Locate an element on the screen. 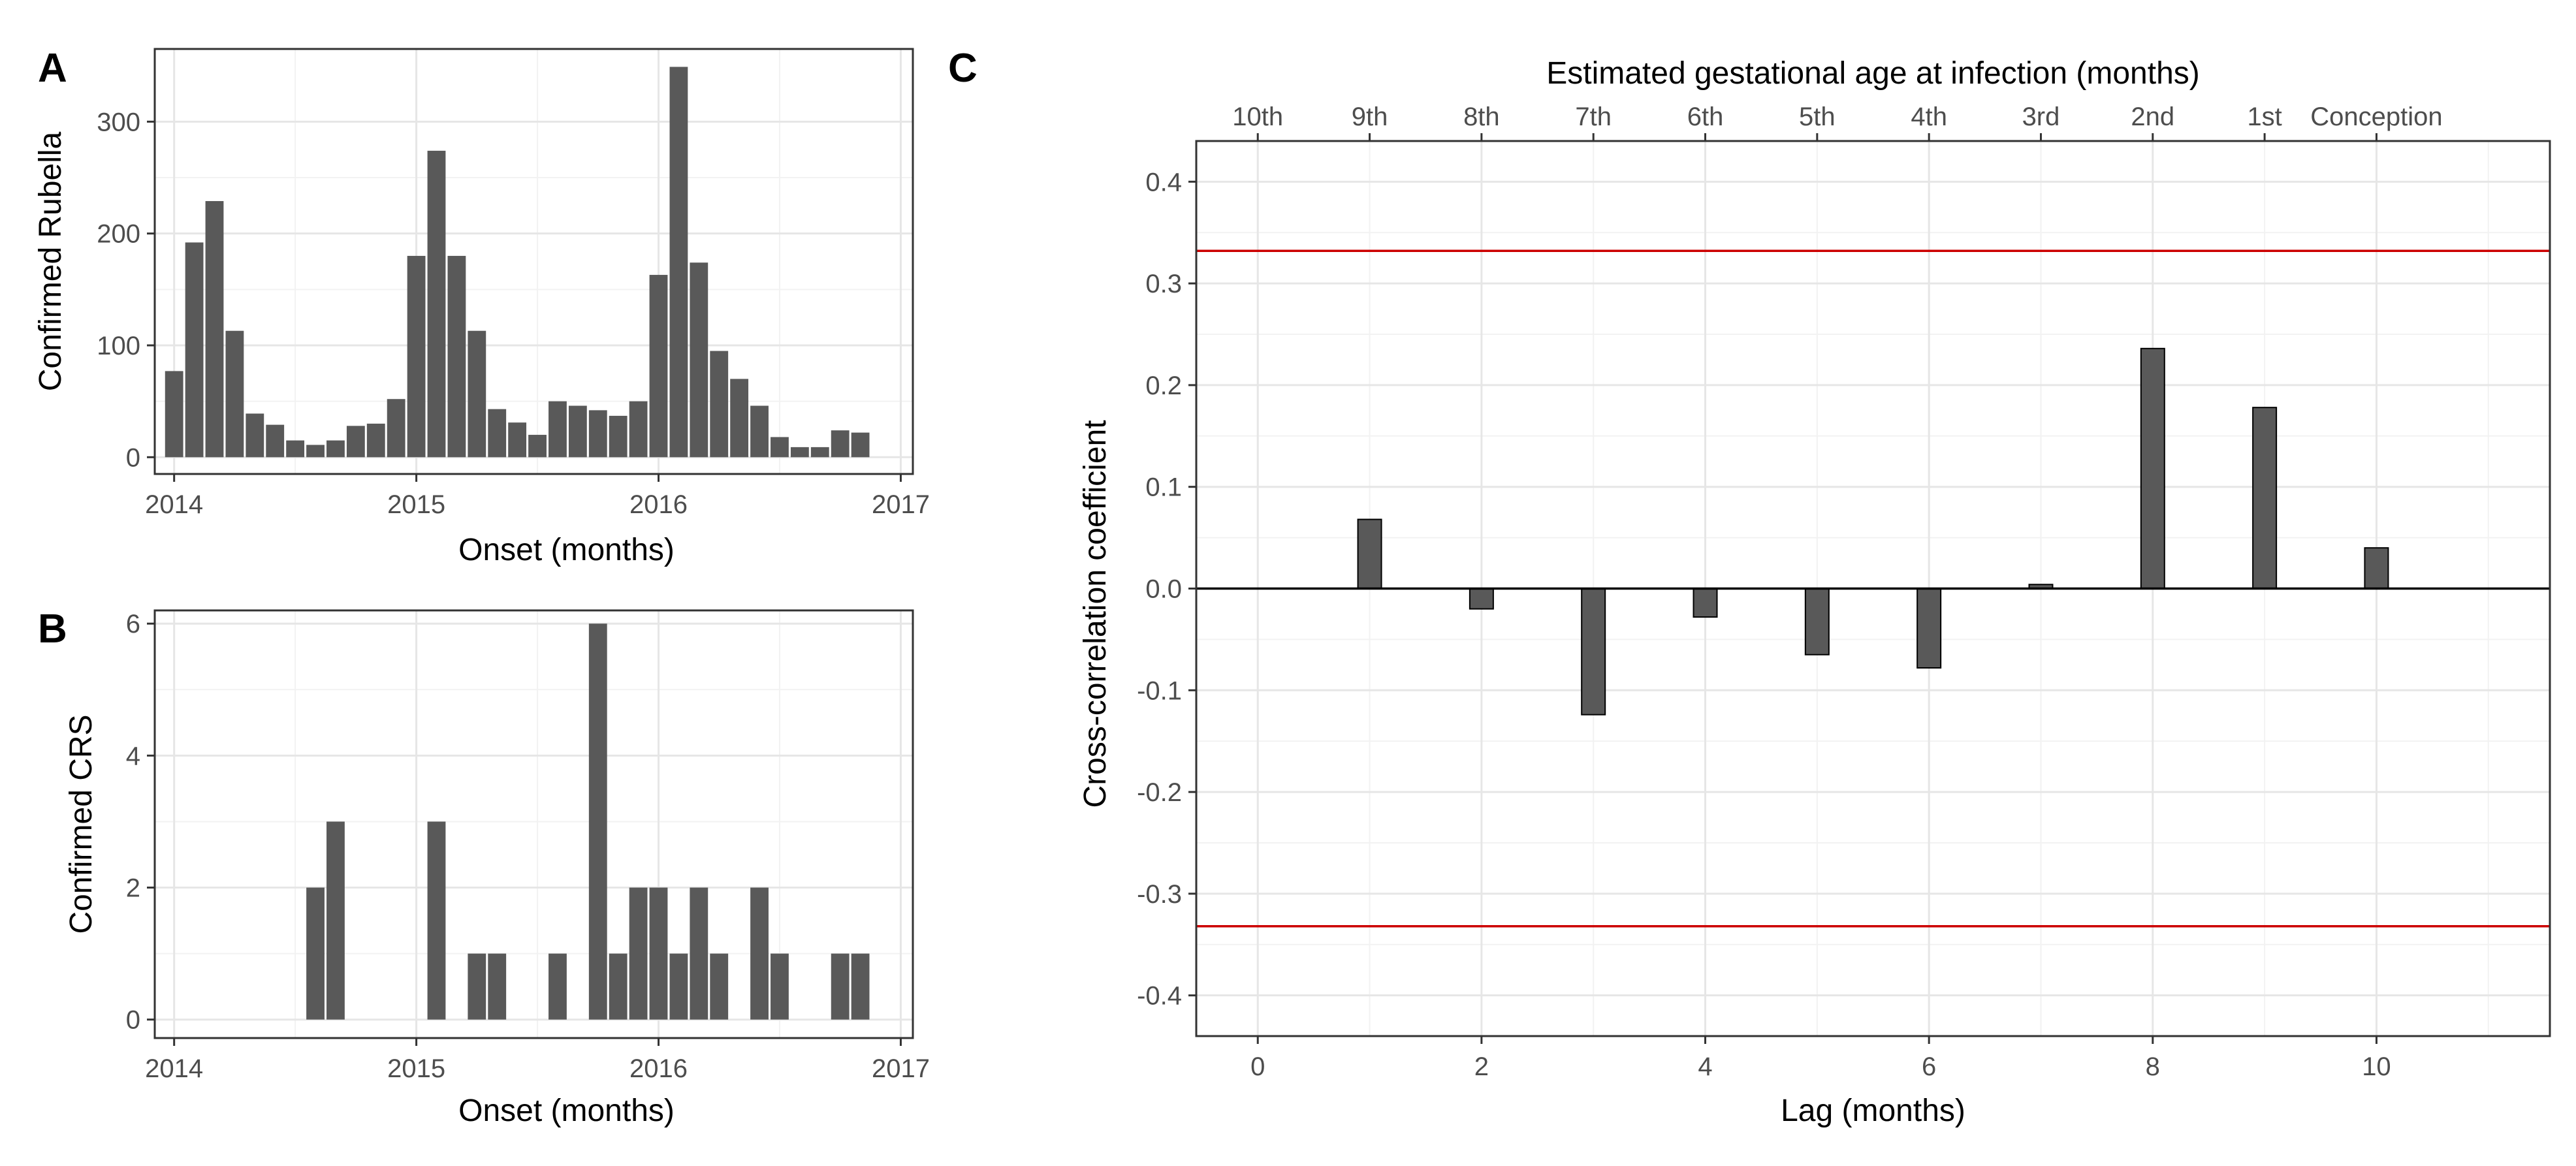 The height and width of the screenshot is (1166, 2576). y-tick-label: 4 is located at coordinates (133, 756).